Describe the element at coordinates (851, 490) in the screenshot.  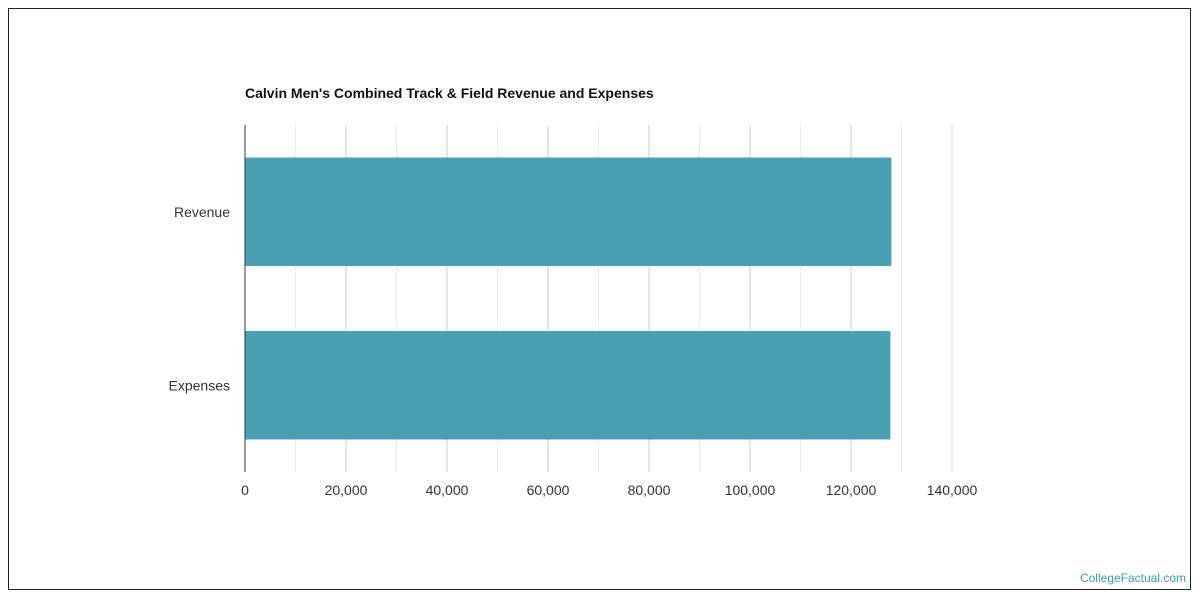
I see `x-tick-label: 120,000` at that location.